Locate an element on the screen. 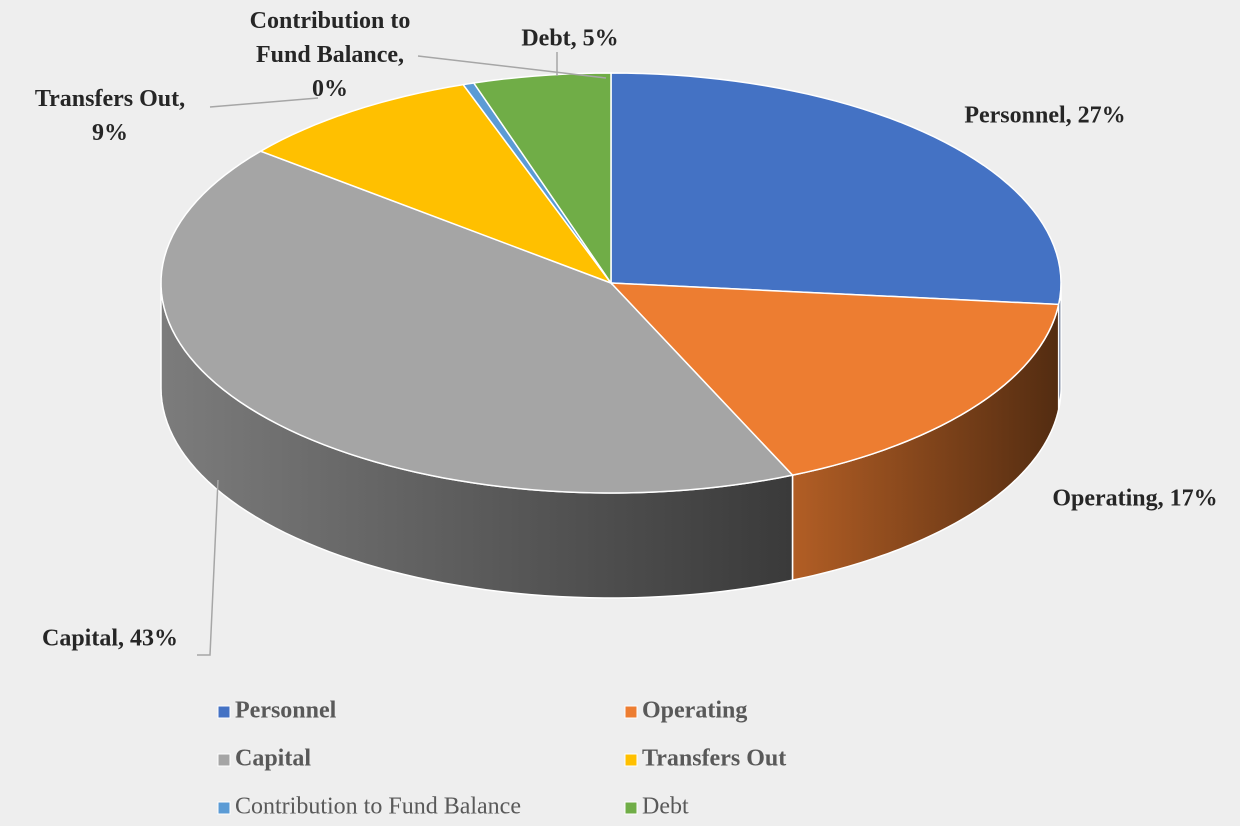 Image resolution: width=1240 pixels, height=826 pixels. label-line: 0% is located at coordinates (330, 89).